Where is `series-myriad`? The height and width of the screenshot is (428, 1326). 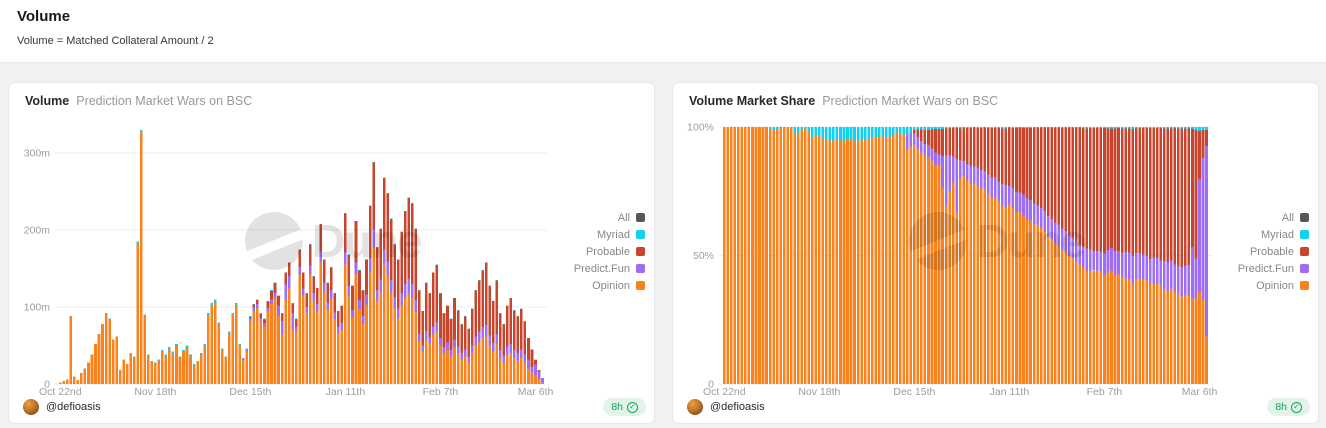
series-myriad is located at coordinates (988, 134).